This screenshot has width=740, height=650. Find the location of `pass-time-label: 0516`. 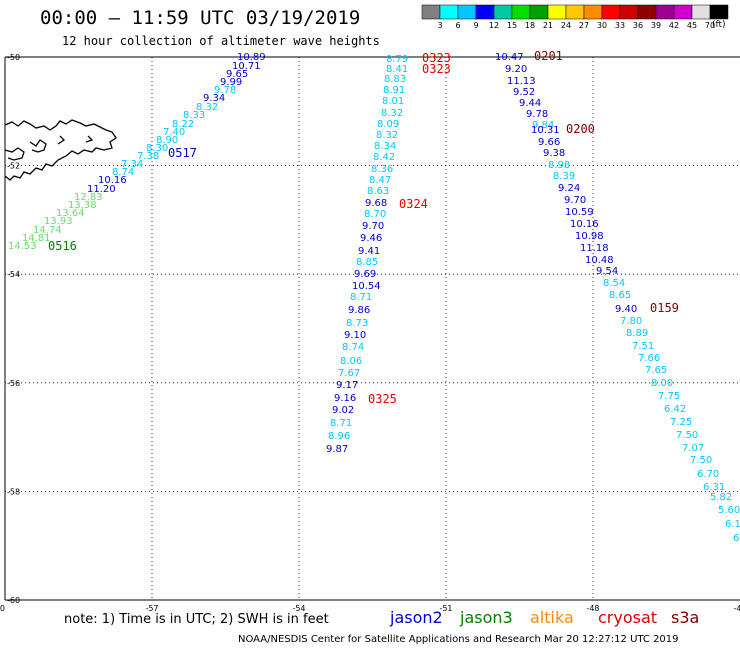

pass-time-label: 0516 is located at coordinates (62, 246).